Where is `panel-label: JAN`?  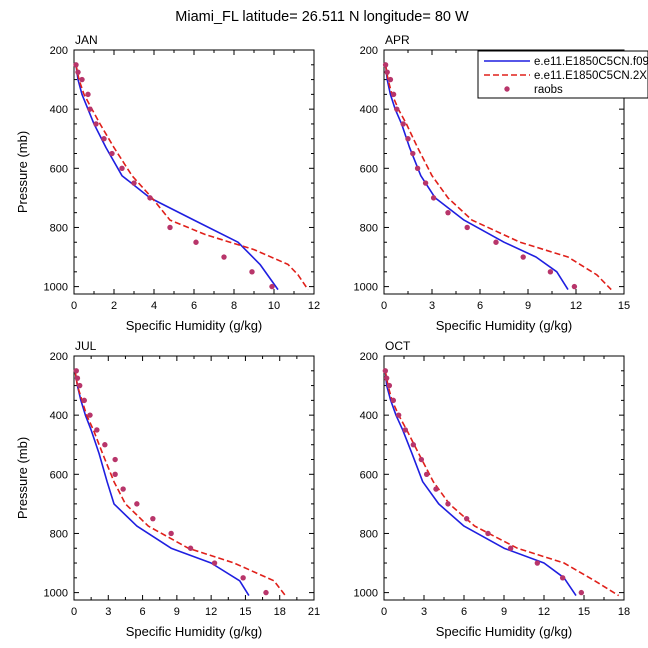 panel-label: JAN is located at coordinates (86, 40).